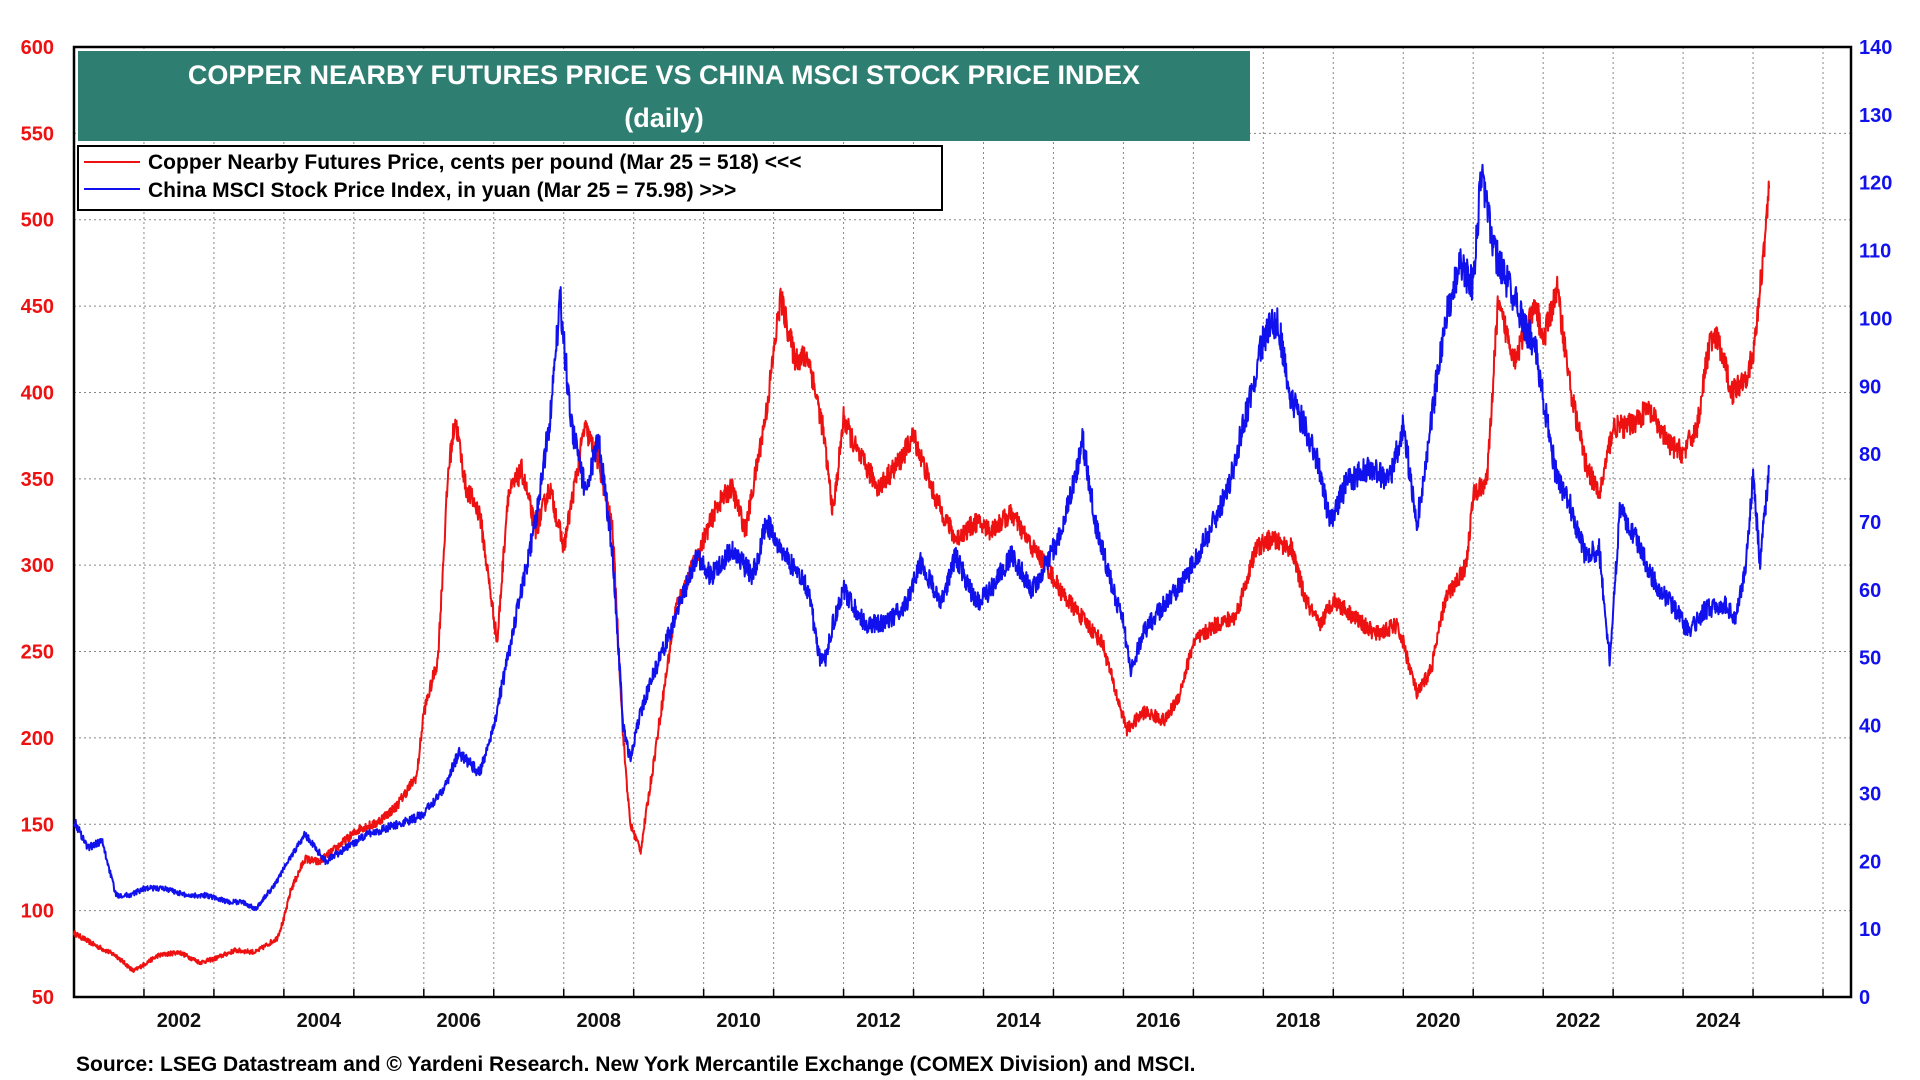 The height and width of the screenshot is (1080, 1920). Describe the element at coordinates (1870, 659) in the screenshot. I see `y-right-tick-label: 50` at that location.